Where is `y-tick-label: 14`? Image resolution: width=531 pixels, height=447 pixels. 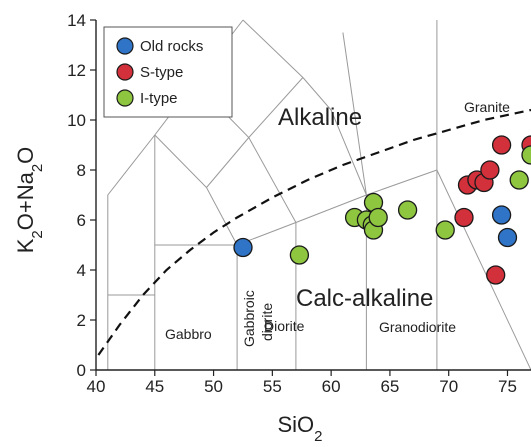
y-tick-label: 14 is located at coordinates (76, 20).